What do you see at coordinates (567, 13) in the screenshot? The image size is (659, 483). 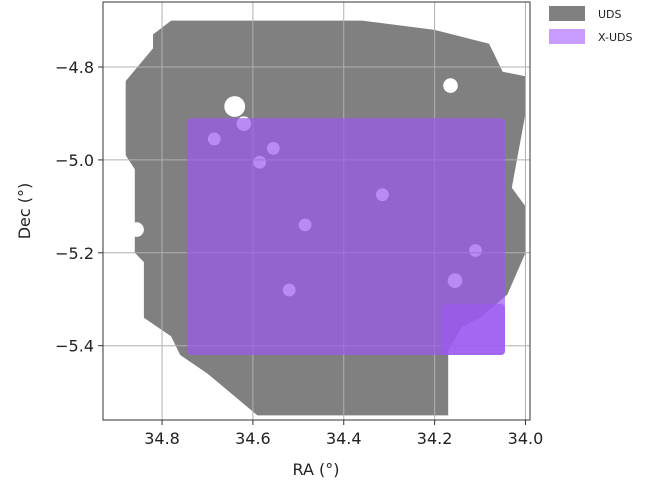 I see `legend-swatch-uds` at bounding box center [567, 13].